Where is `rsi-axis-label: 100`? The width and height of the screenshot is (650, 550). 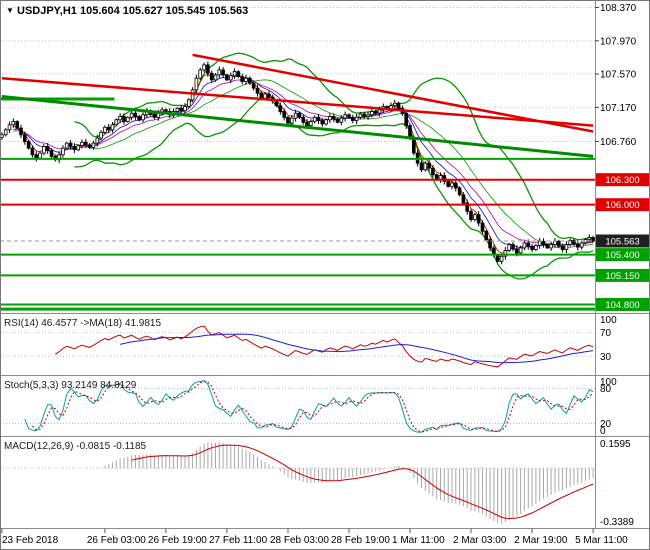
rsi-axis-label: 100 is located at coordinates (608, 320).